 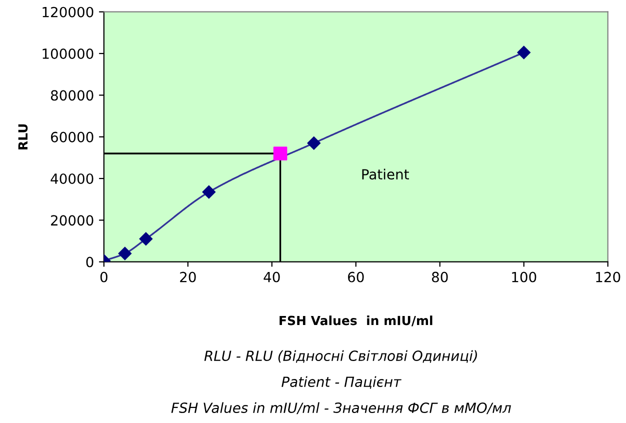 I want to click on x-tick-label: 40, so click(x=272, y=277).